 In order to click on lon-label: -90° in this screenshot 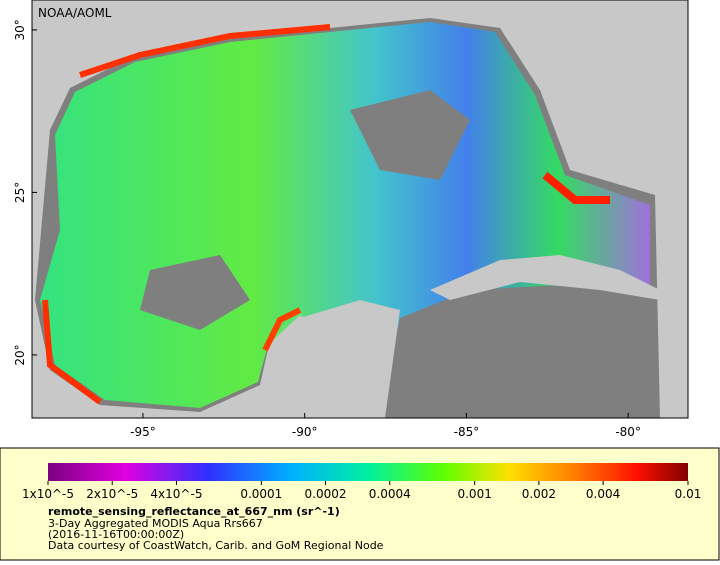, I will do `click(305, 432)`.